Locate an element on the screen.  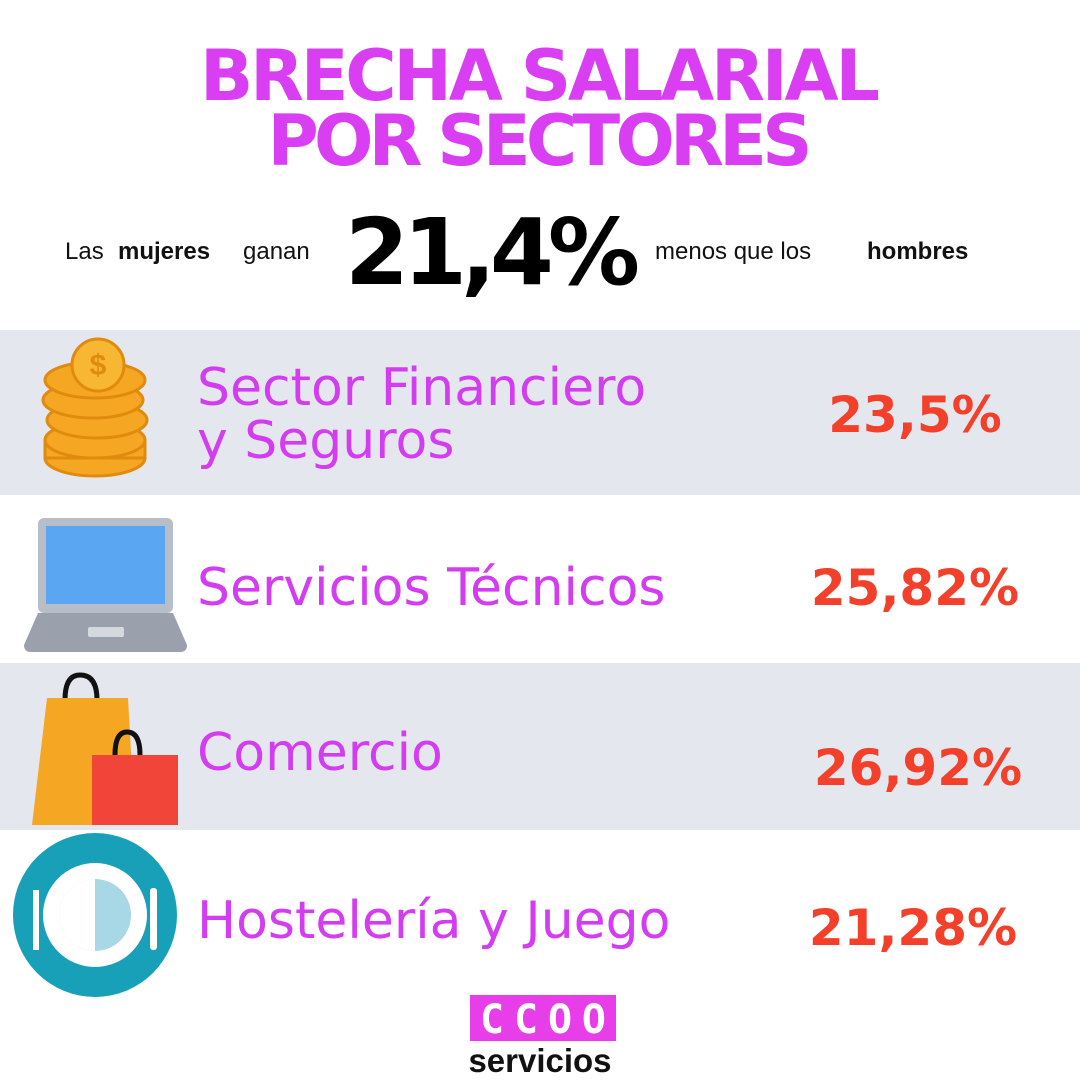
row-label: Hostelería y Juego is located at coordinates (433, 921).